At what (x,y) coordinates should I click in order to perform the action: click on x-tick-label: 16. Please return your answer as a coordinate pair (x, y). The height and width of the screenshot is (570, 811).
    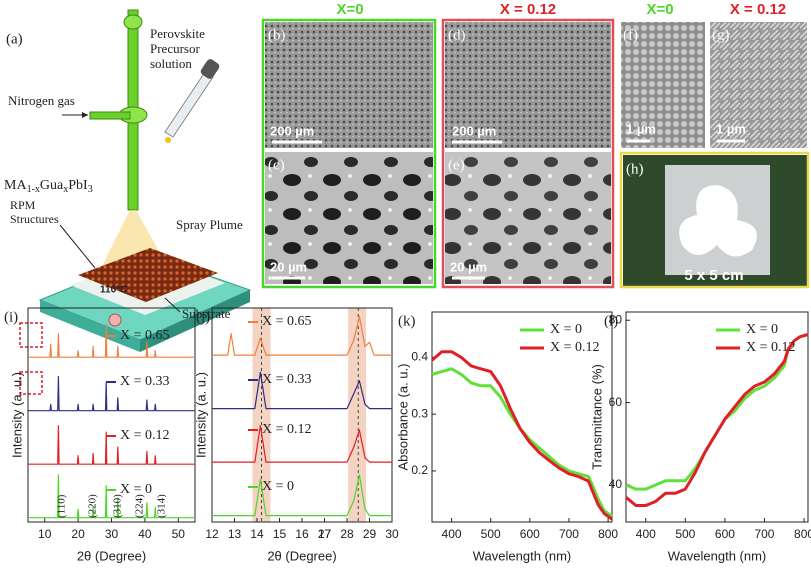
    Looking at the image, I should click on (302, 534).